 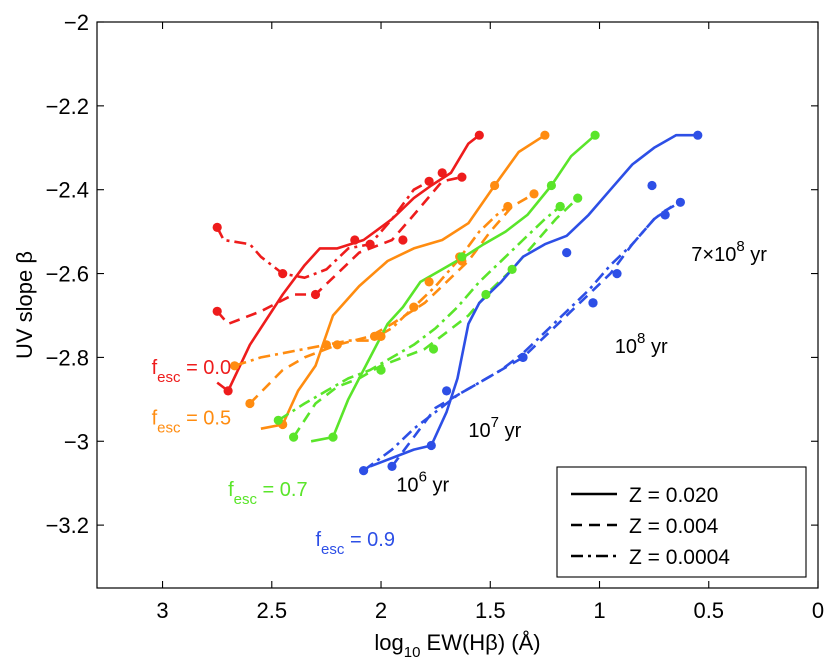 I want to click on y-axis-label: UV slope β, so click(x=24, y=305).